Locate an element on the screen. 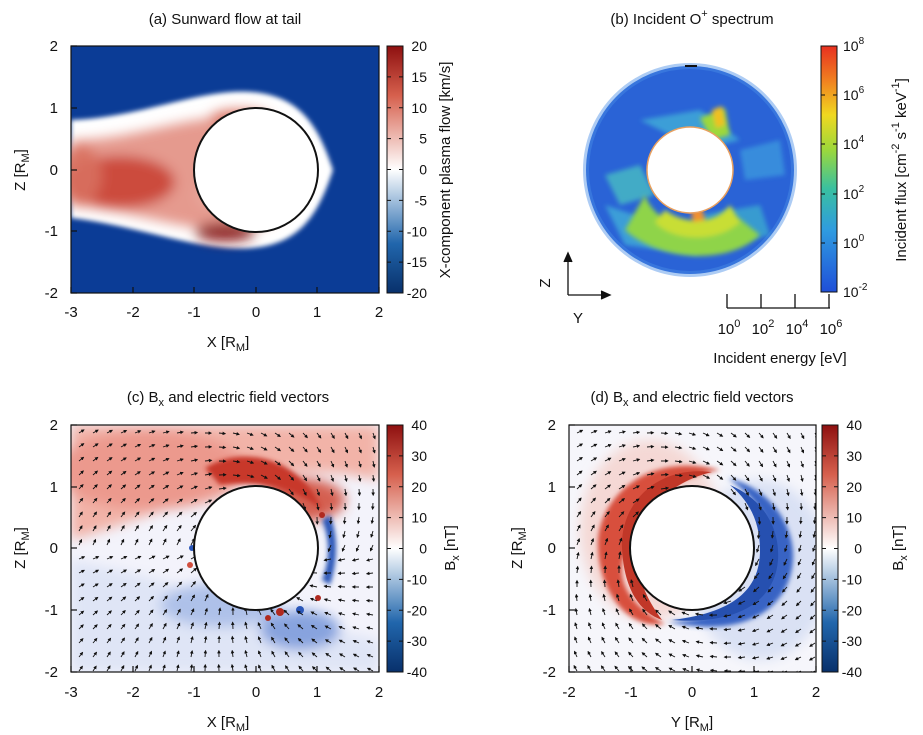  panel-b-orientation is located at coordinates (587, 275).